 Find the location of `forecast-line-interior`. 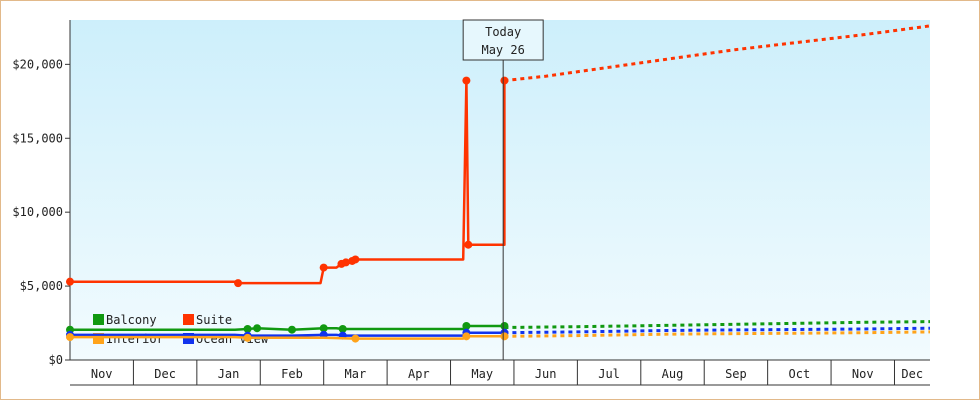

forecast-line-interior is located at coordinates (717, 334).